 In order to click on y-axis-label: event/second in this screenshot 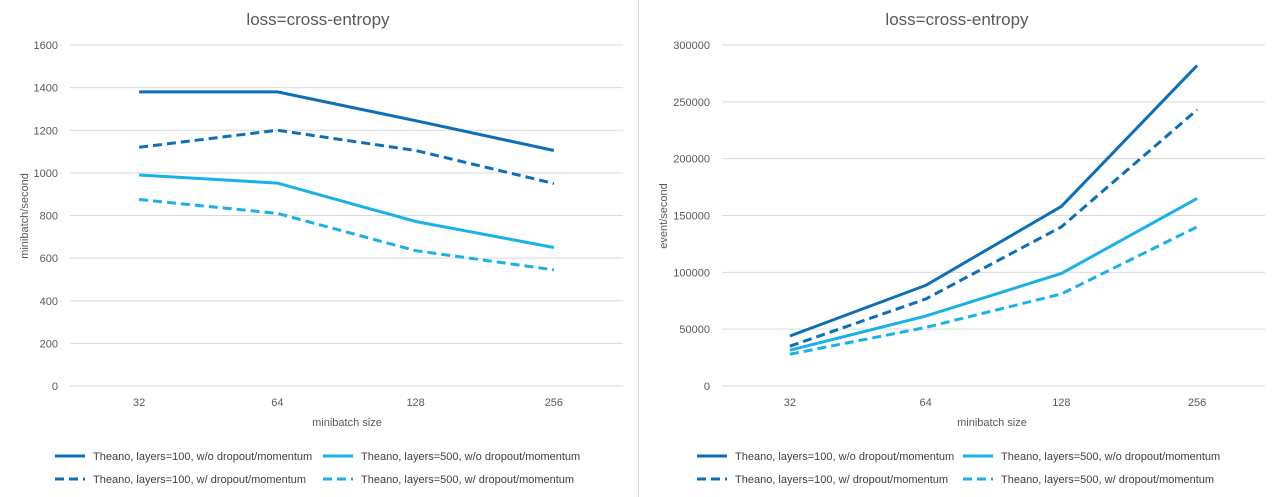, I will do `click(664, 215)`.